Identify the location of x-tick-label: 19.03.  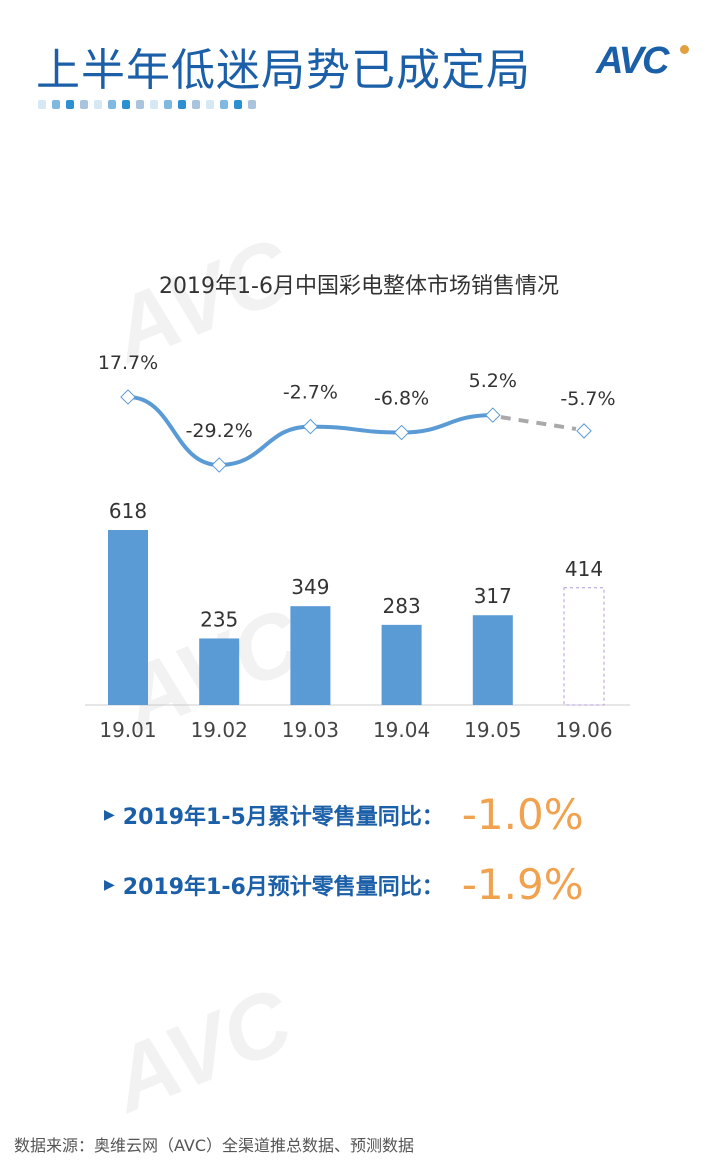
(310, 730).